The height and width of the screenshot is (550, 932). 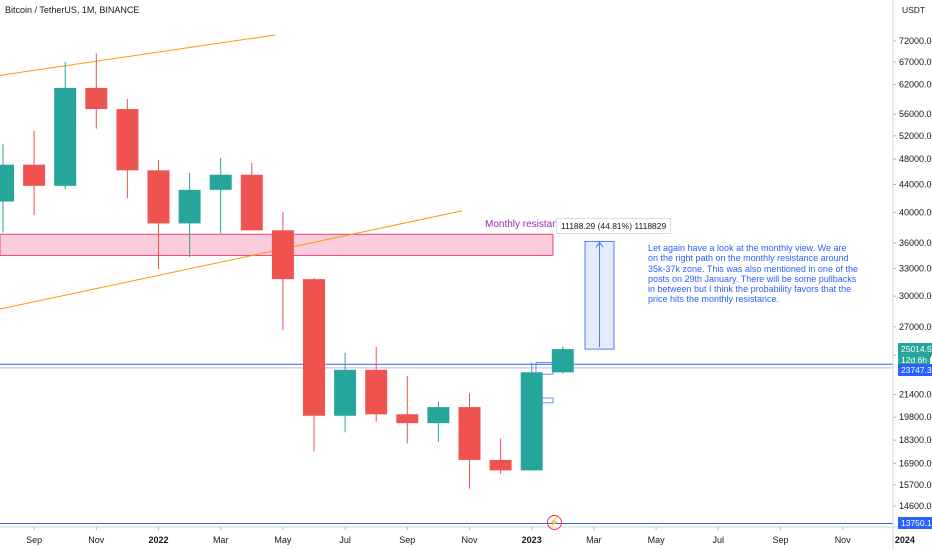 What do you see at coordinates (915, 440) in the screenshot?
I see `y-tick-label: 18300.00` at bounding box center [915, 440].